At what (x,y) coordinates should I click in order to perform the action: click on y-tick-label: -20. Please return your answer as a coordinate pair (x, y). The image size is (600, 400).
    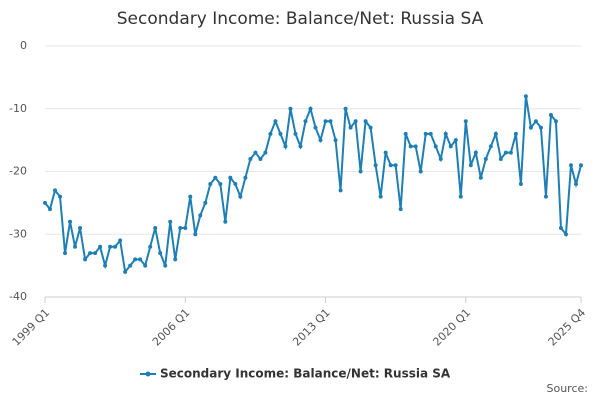
    Looking at the image, I should click on (18, 171).